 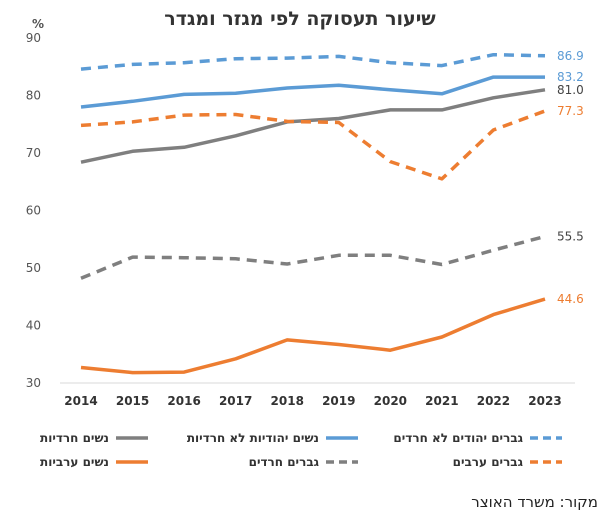 What do you see at coordinates (570, 77) in the screenshot?
I see `end-label-1: 83.2` at bounding box center [570, 77].